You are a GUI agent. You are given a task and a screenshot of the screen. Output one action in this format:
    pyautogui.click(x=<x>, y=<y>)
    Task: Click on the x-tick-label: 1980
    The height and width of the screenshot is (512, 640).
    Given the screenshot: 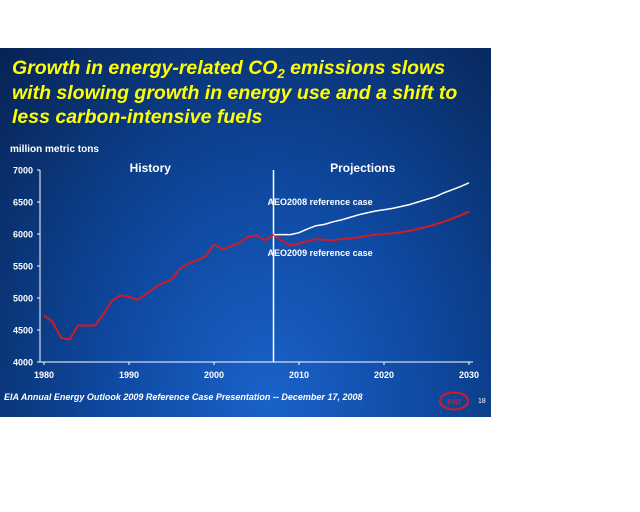 What is the action you would take?
    pyautogui.click(x=44, y=375)
    